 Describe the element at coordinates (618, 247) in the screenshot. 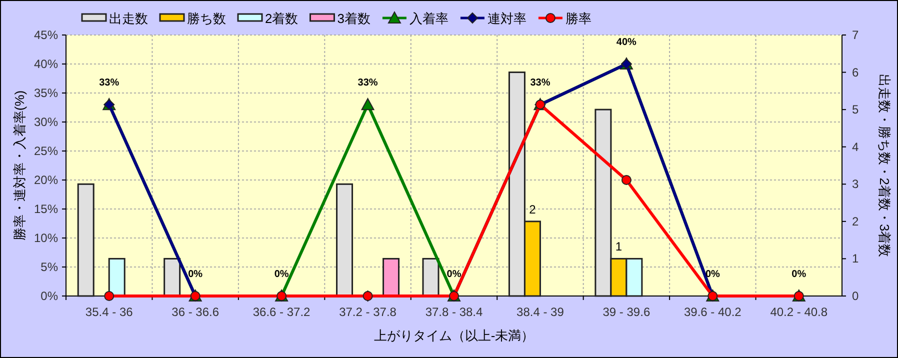

I see `data-label: 1` at that location.